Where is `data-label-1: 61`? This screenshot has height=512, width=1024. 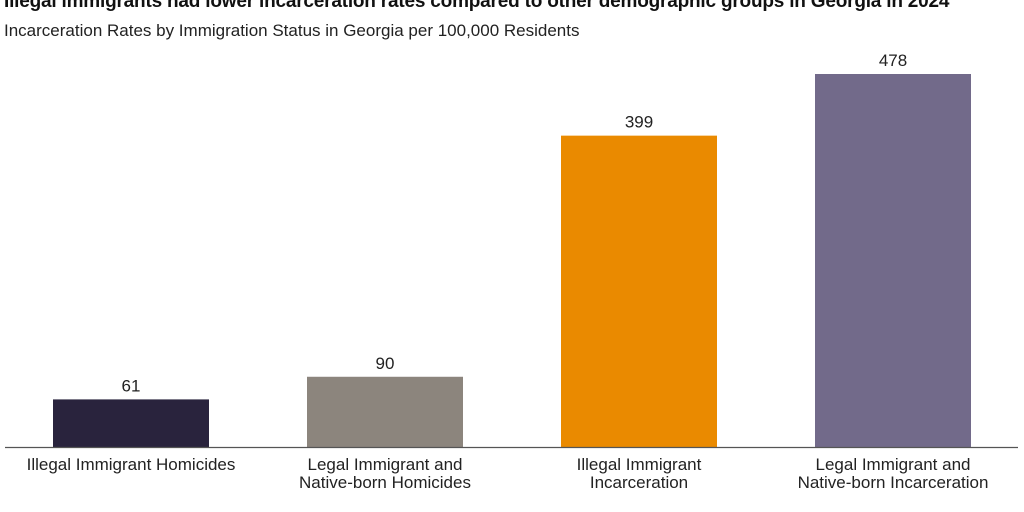 data-label-1: 61 is located at coordinates (131, 385).